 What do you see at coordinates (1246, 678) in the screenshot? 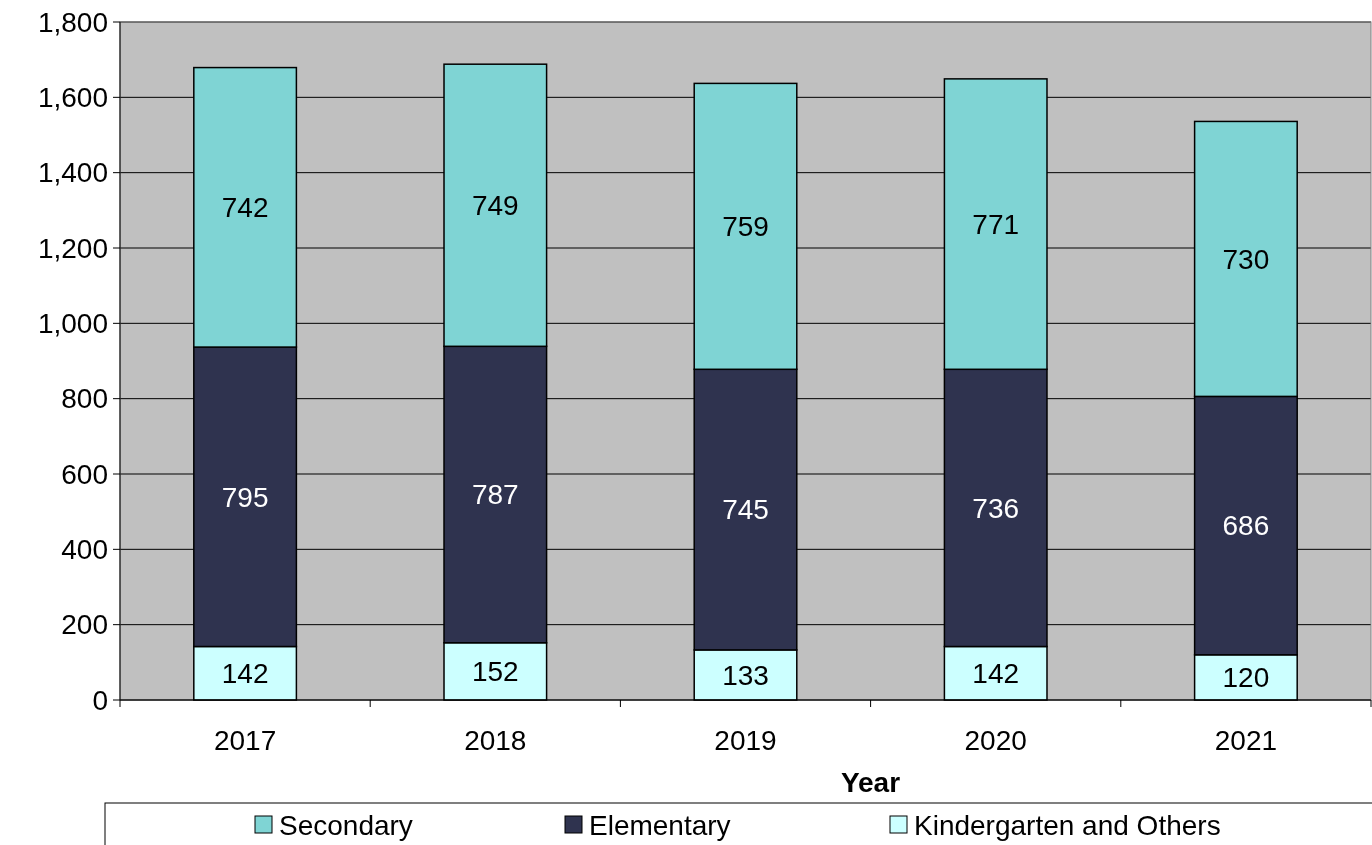
I see `data-label: 120` at bounding box center [1246, 678].